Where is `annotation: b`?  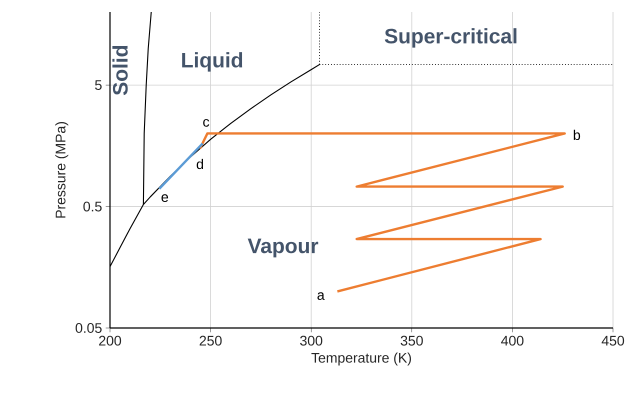 annotation: b is located at coordinates (577, 135).